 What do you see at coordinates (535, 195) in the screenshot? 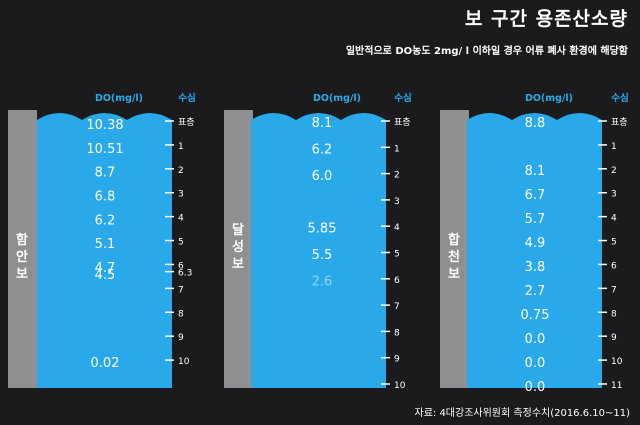
I see `do-value-label: 6.7` at bounding box center [535, 195].